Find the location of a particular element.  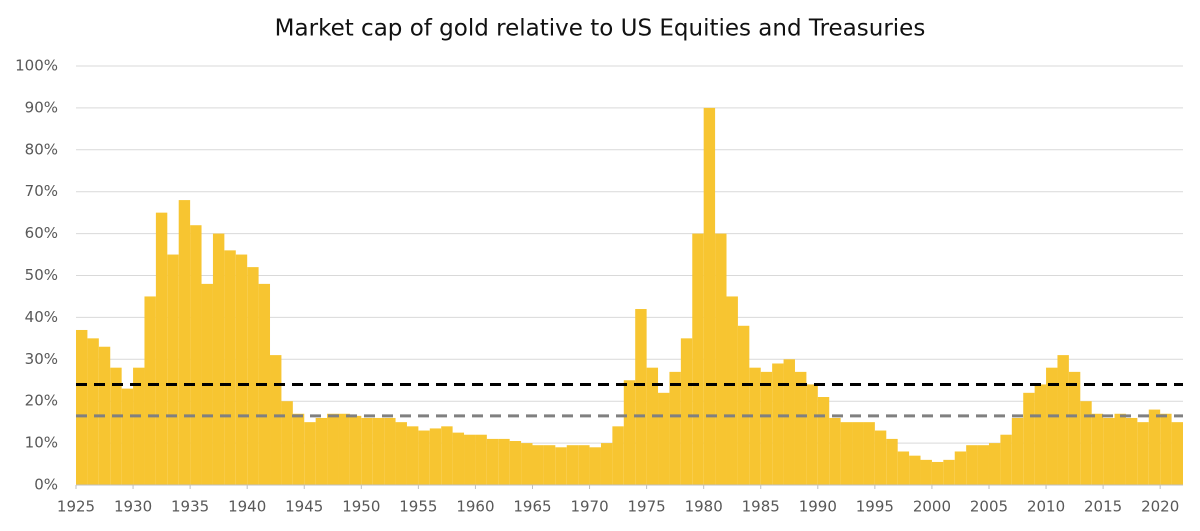

x-tick-label: 1975 is located at coordinates (647, 507).